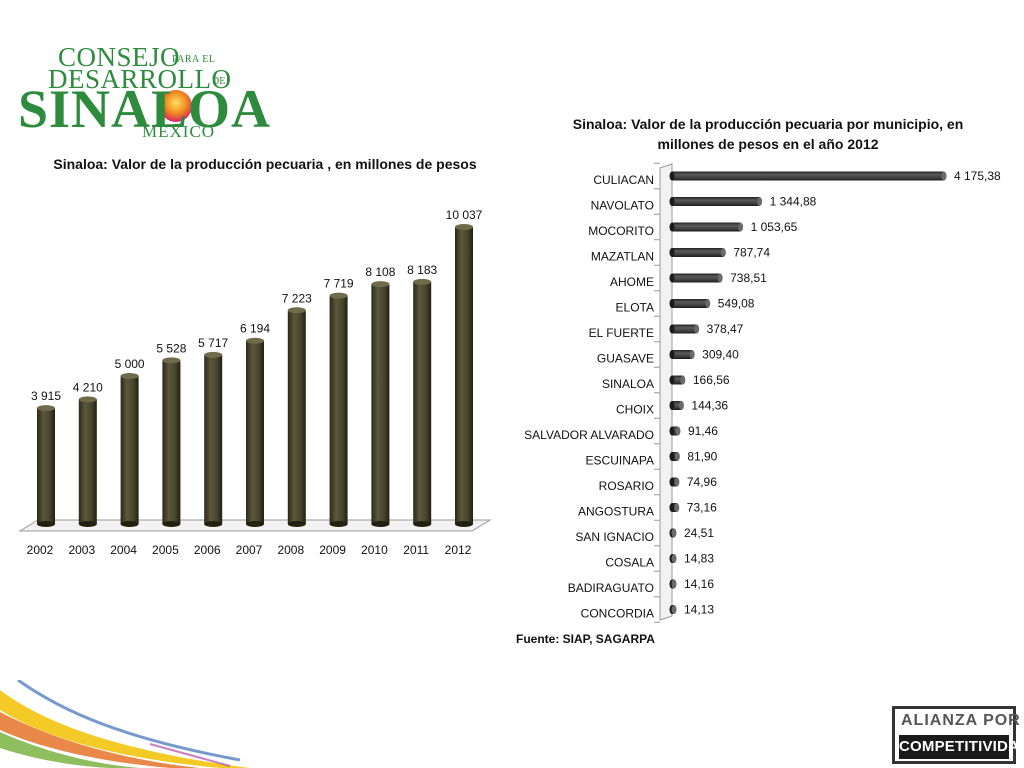 The width and height of the screenshot is (1024, 768). What do you see at coordinates (702, 482) in the screenshot?
I see `data-label: 74,96` at bounding box center [702, 482].